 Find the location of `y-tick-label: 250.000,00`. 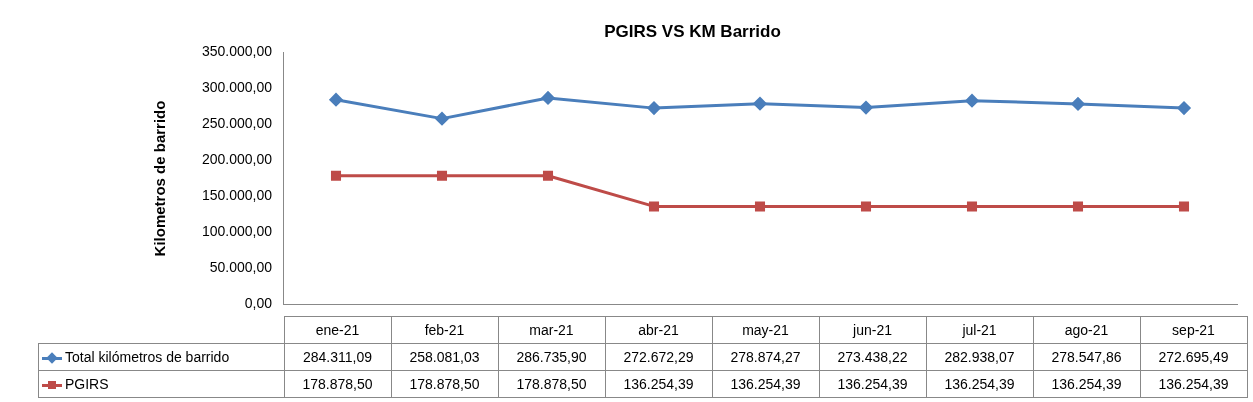

y-tick-label: 250.000,00 is located at coordinates (237, 123).